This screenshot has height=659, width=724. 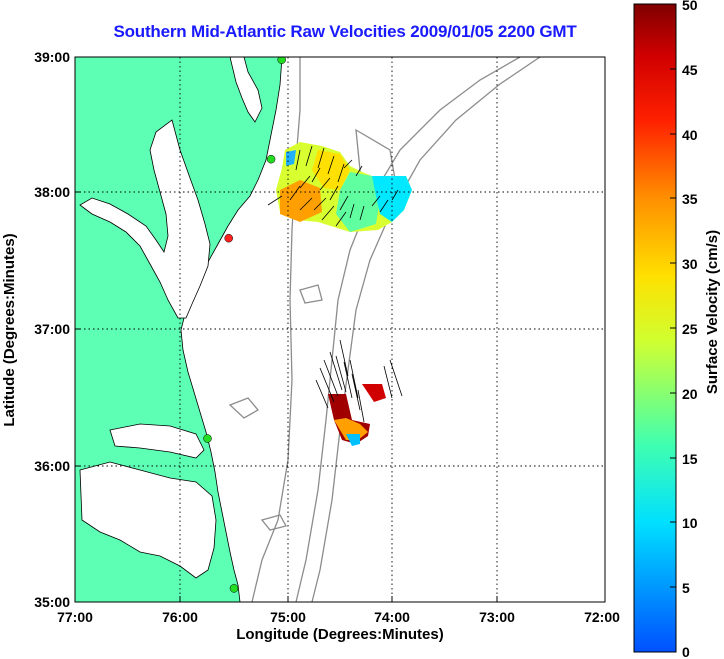 What do you see at coordinates (157, 441) in the screenshot?
I see `albemarle-sound` at bounding box center [157, 441].